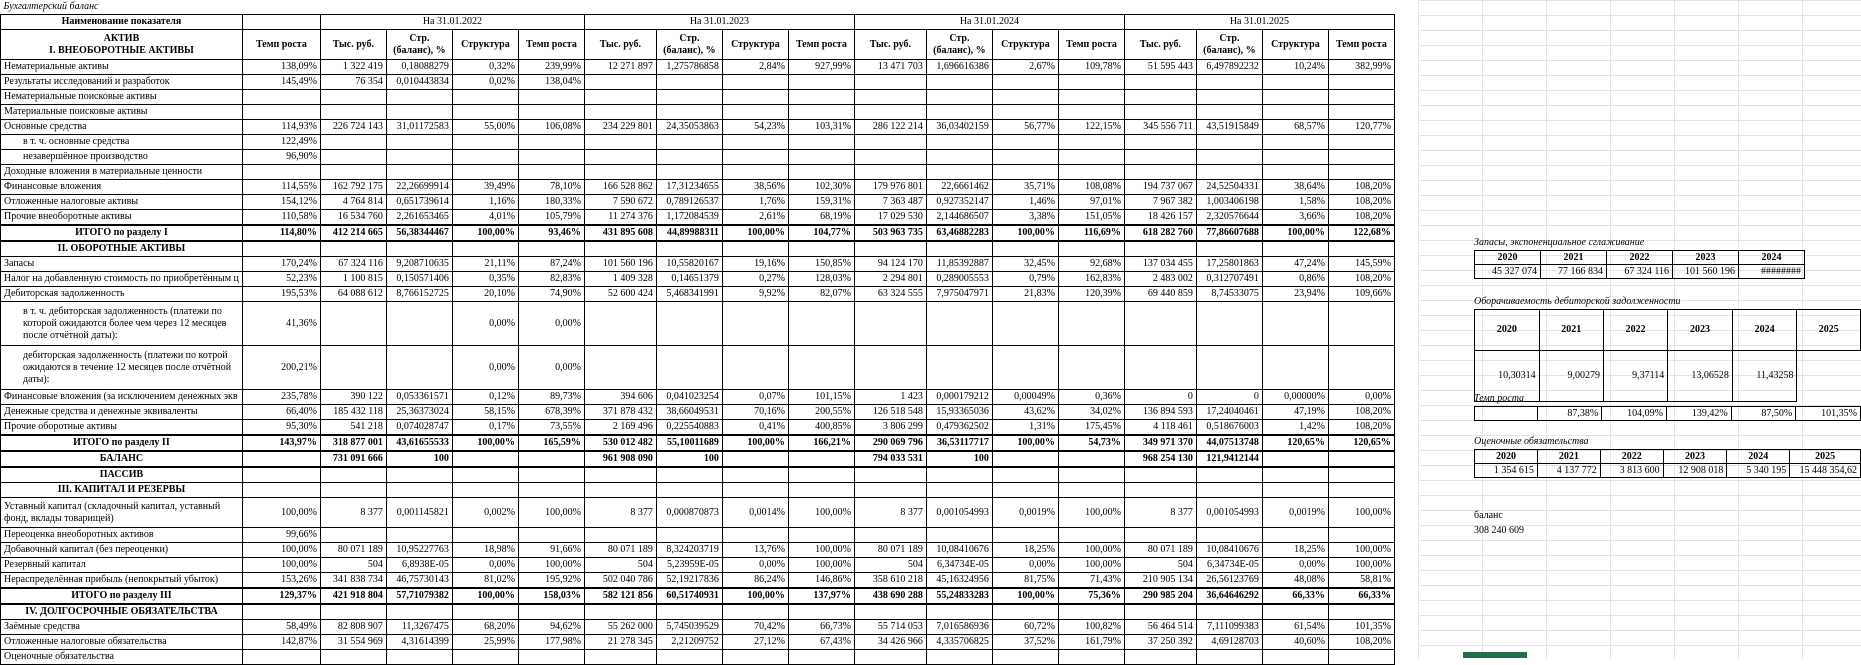 The image size is (1861, 665). I want to click on value-cell: 77,86607688, so click(1229, 233).